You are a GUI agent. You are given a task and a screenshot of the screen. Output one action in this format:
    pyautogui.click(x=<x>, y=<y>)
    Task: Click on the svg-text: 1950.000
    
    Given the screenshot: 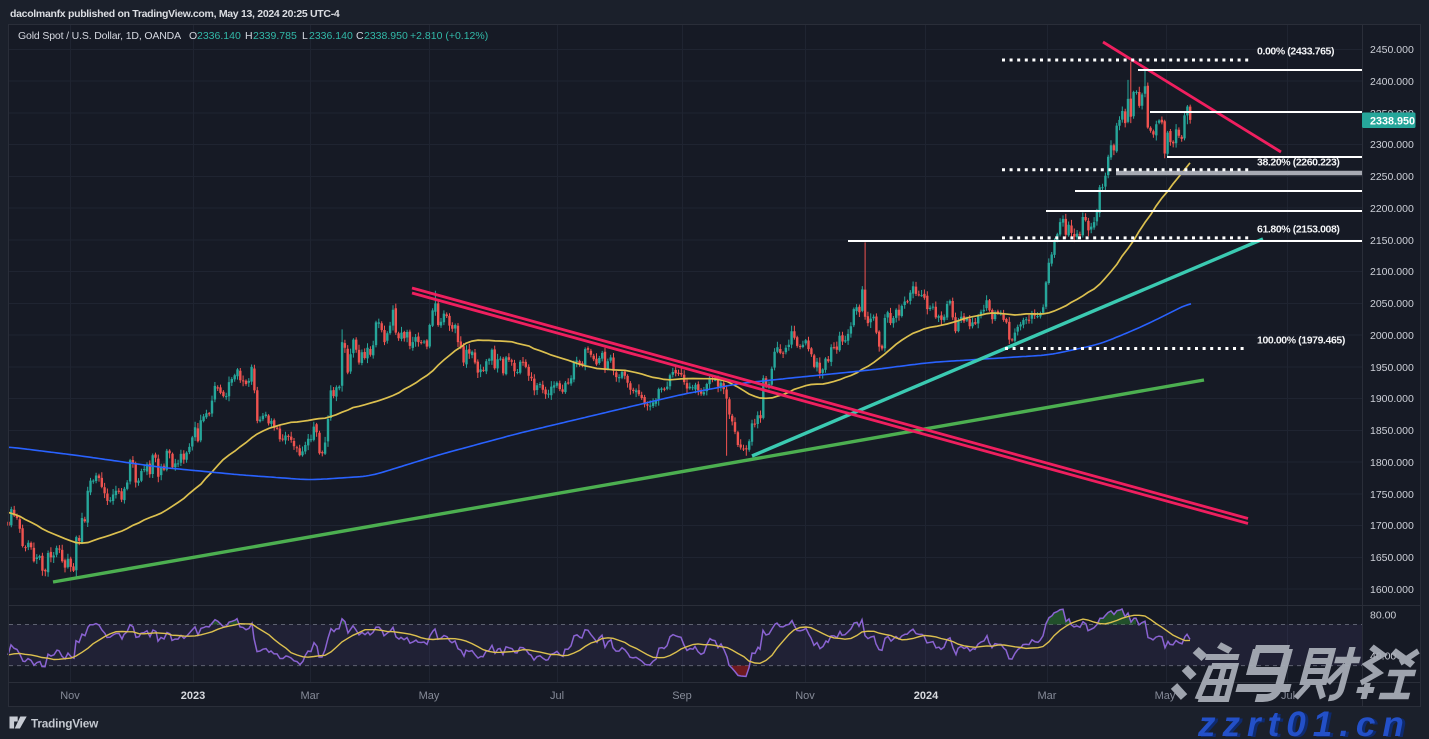 What is the action you would take?
    pyautogui.click(x=1392, y=368)
    